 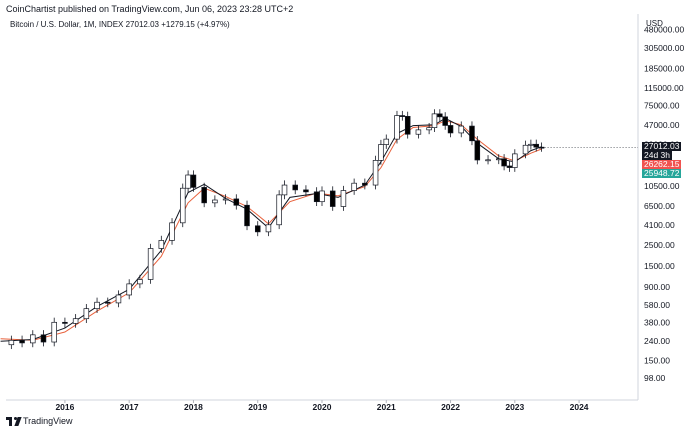 What do you see at coordinates (659, 206) in the screenshot?
I see `y-tick-label: 6500.00` at bounding box center [659, 206].